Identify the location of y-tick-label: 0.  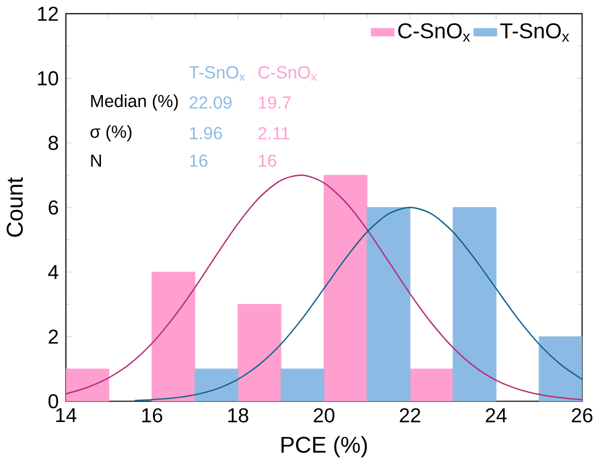
(53, 401).